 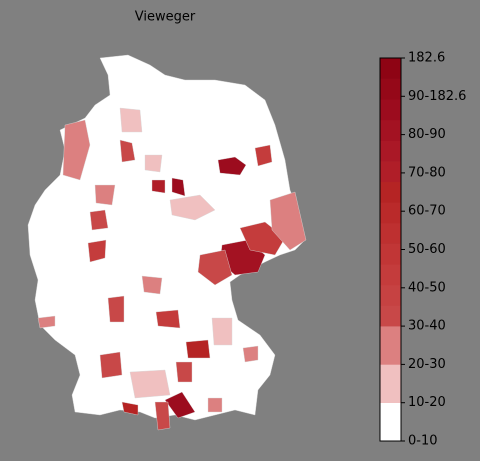 What do you see at coordinates (165, 17) in the screenshot?
I see `map-title: Vieweger` at bounding box center [165, 17].